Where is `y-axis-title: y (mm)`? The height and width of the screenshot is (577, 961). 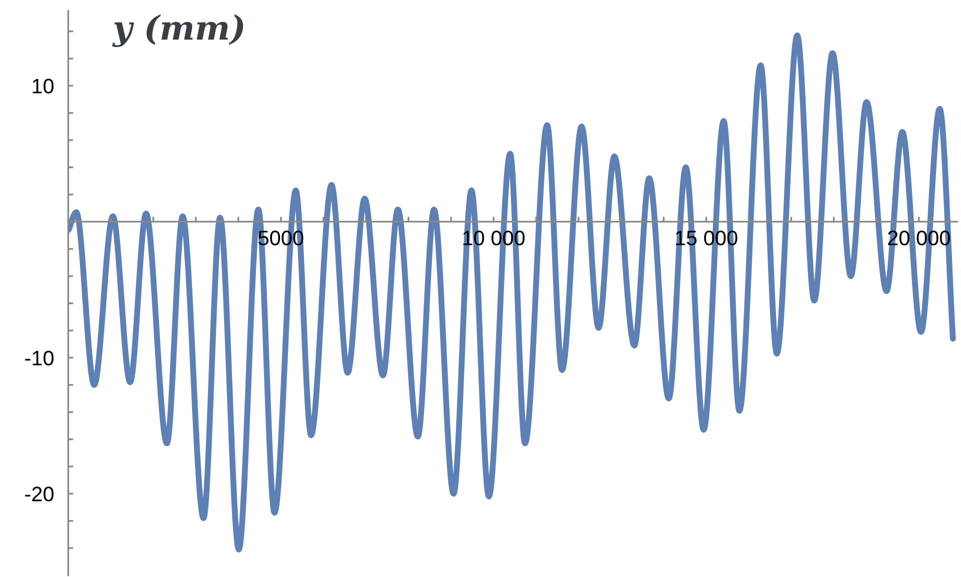 y-axis-title: y (mm) is located at coordinates (178, 31).